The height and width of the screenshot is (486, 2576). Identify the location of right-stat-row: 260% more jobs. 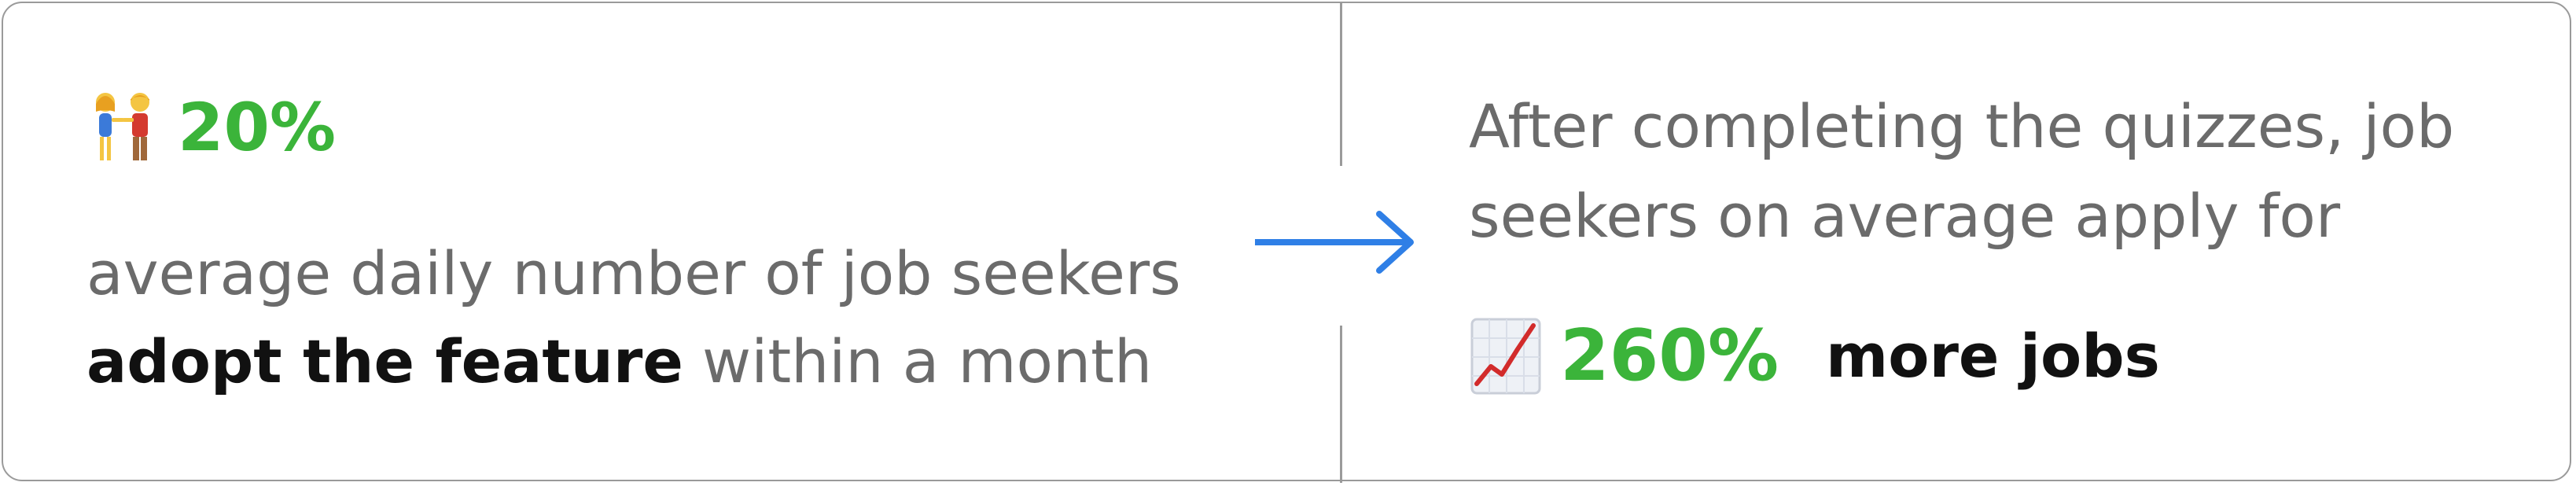
(1815, 356).